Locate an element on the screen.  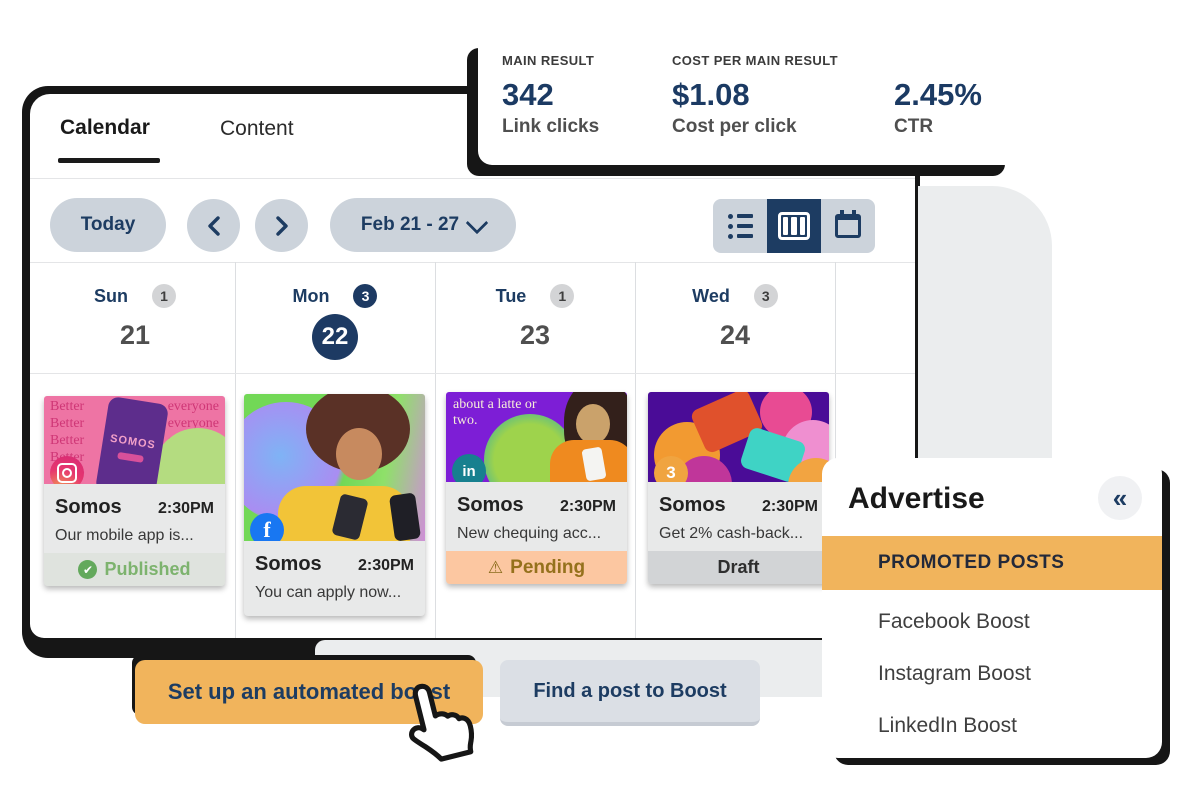
view-toggle-group is located at coordinates (794, 226).